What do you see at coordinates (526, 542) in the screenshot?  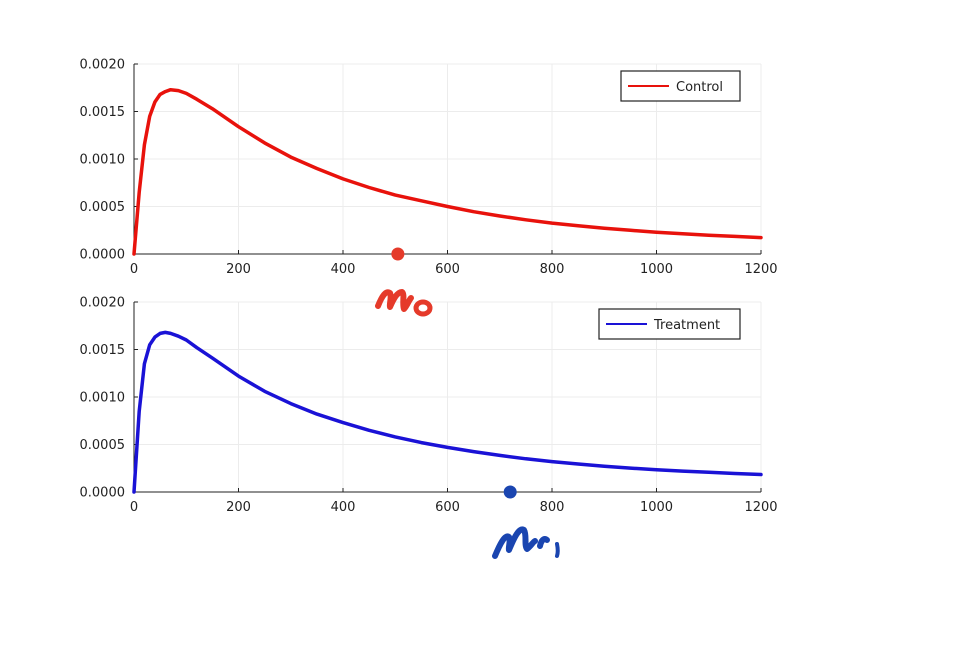 I see `handwritten-mu-one` at bounding box center [526, 542].